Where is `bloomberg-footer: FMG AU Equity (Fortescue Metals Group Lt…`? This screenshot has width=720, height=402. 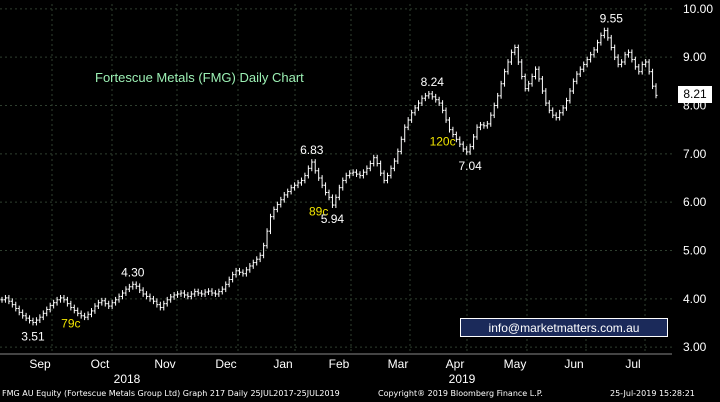
bloomberg-footer: FMG AU Equity (Fortescue Metals Group Lt… is located at coordinates (360, 394).